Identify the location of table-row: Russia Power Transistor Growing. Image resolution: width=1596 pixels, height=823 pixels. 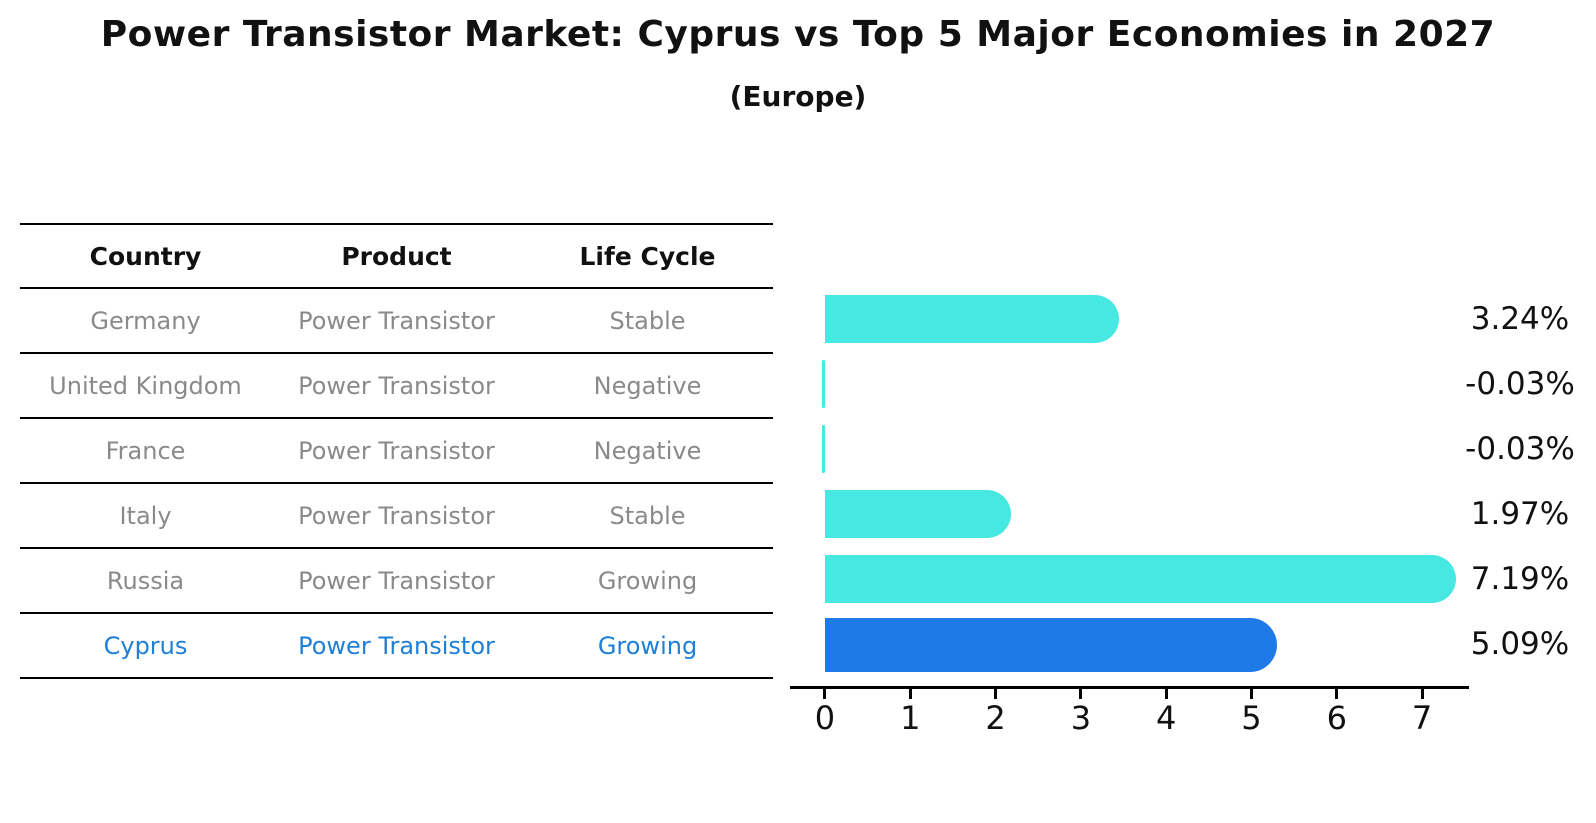
(396, 581).